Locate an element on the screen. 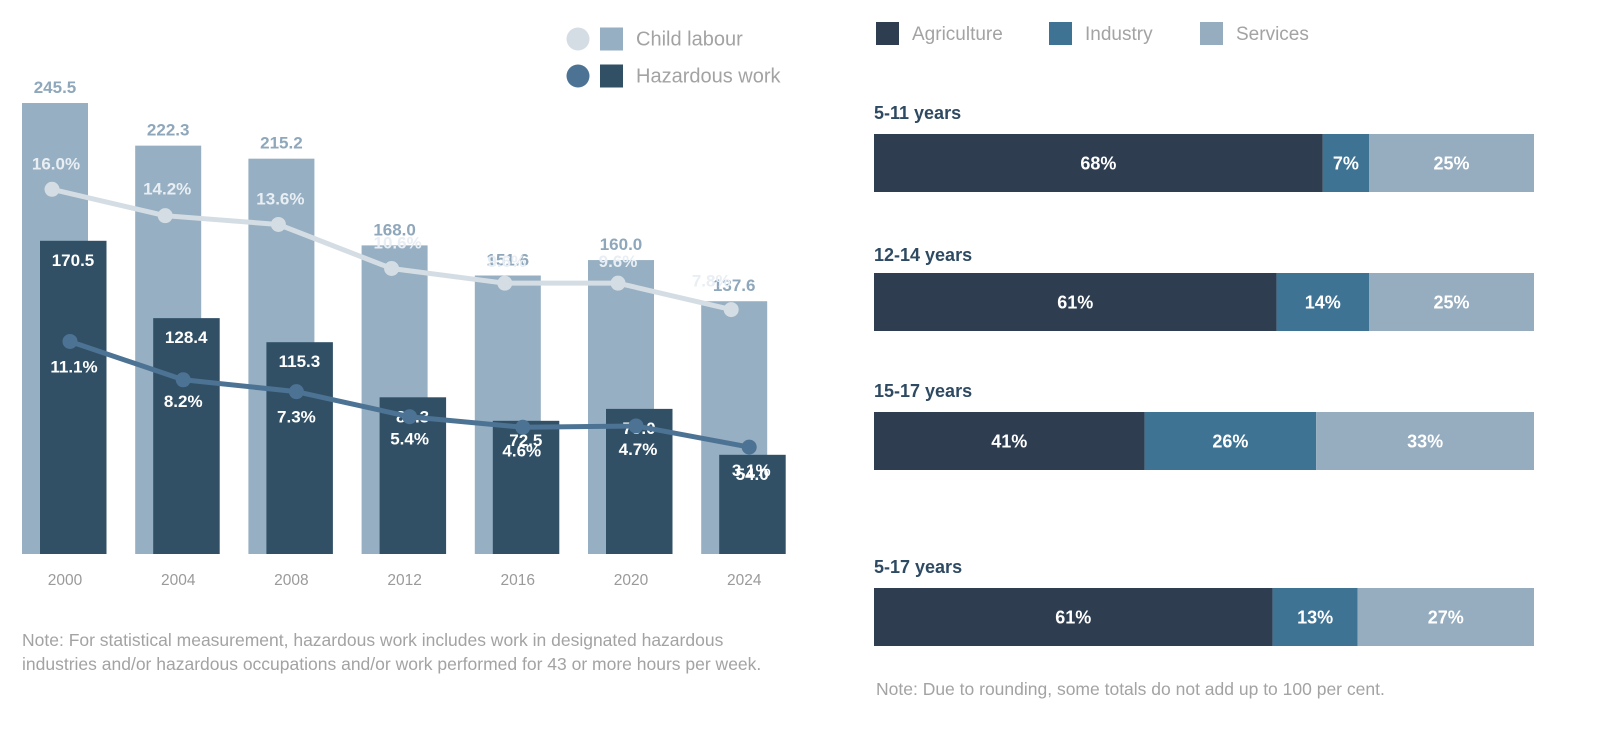 The width and height of the screenshot is (1597, 731). child-labour-pct-label-2024: 7.8% is located at coordinates (711, 281).